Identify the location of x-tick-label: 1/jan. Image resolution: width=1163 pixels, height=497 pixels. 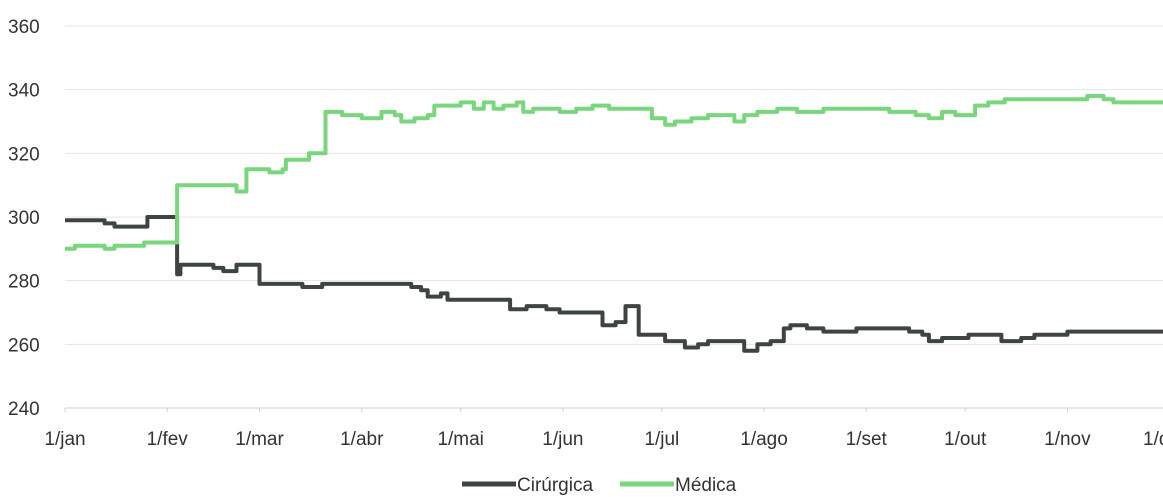
(64, 439).